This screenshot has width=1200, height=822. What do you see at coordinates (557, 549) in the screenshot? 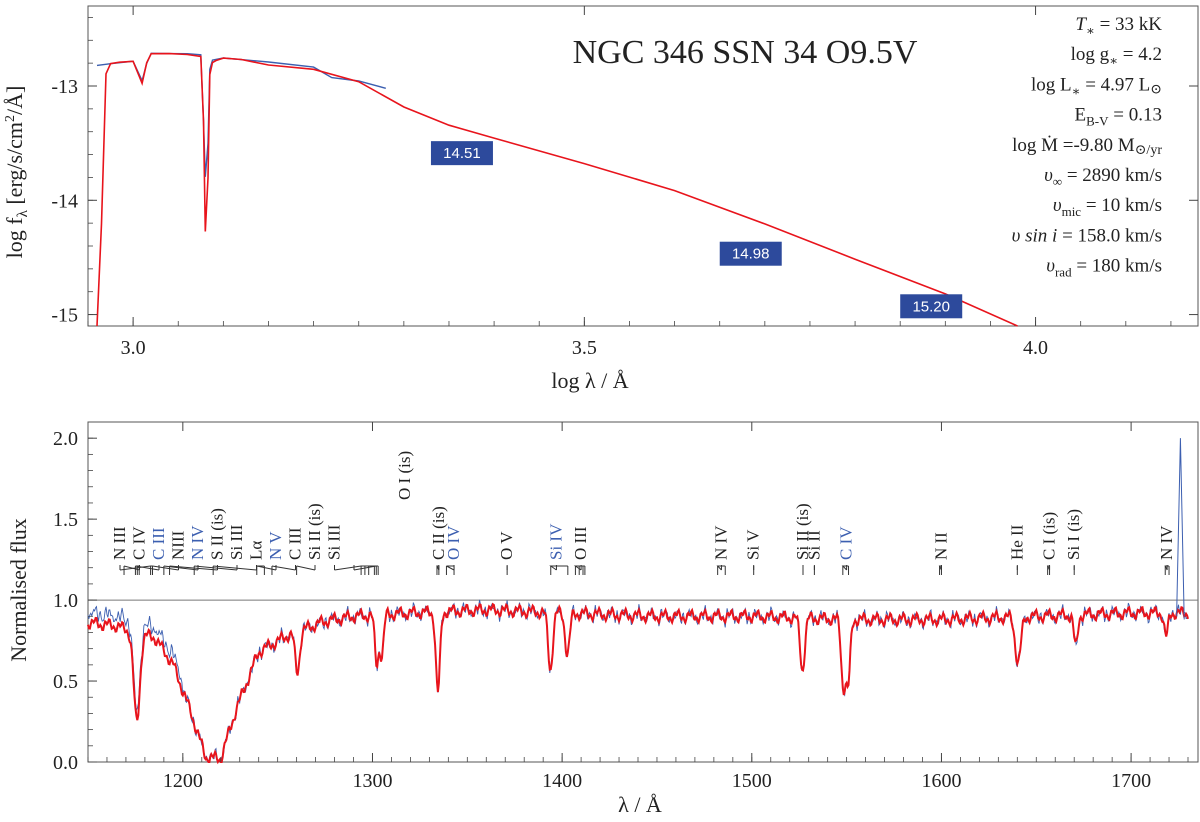
I see `line-identification: Si IV` at bounding box center [557, 549].